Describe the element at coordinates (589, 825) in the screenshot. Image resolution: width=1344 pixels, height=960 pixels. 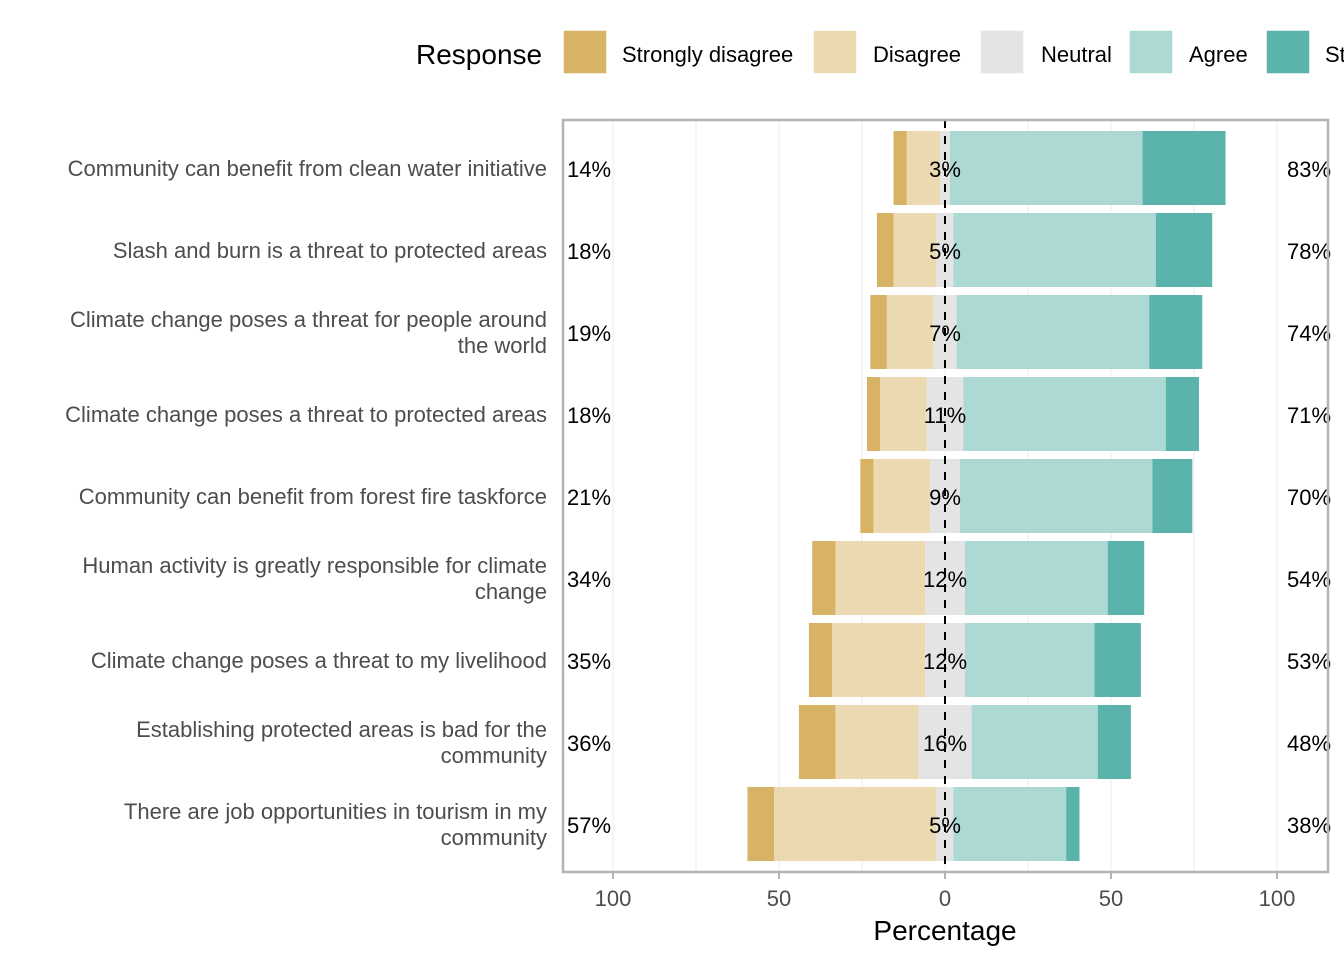
I see `low-percent-label: 57%` at that location.